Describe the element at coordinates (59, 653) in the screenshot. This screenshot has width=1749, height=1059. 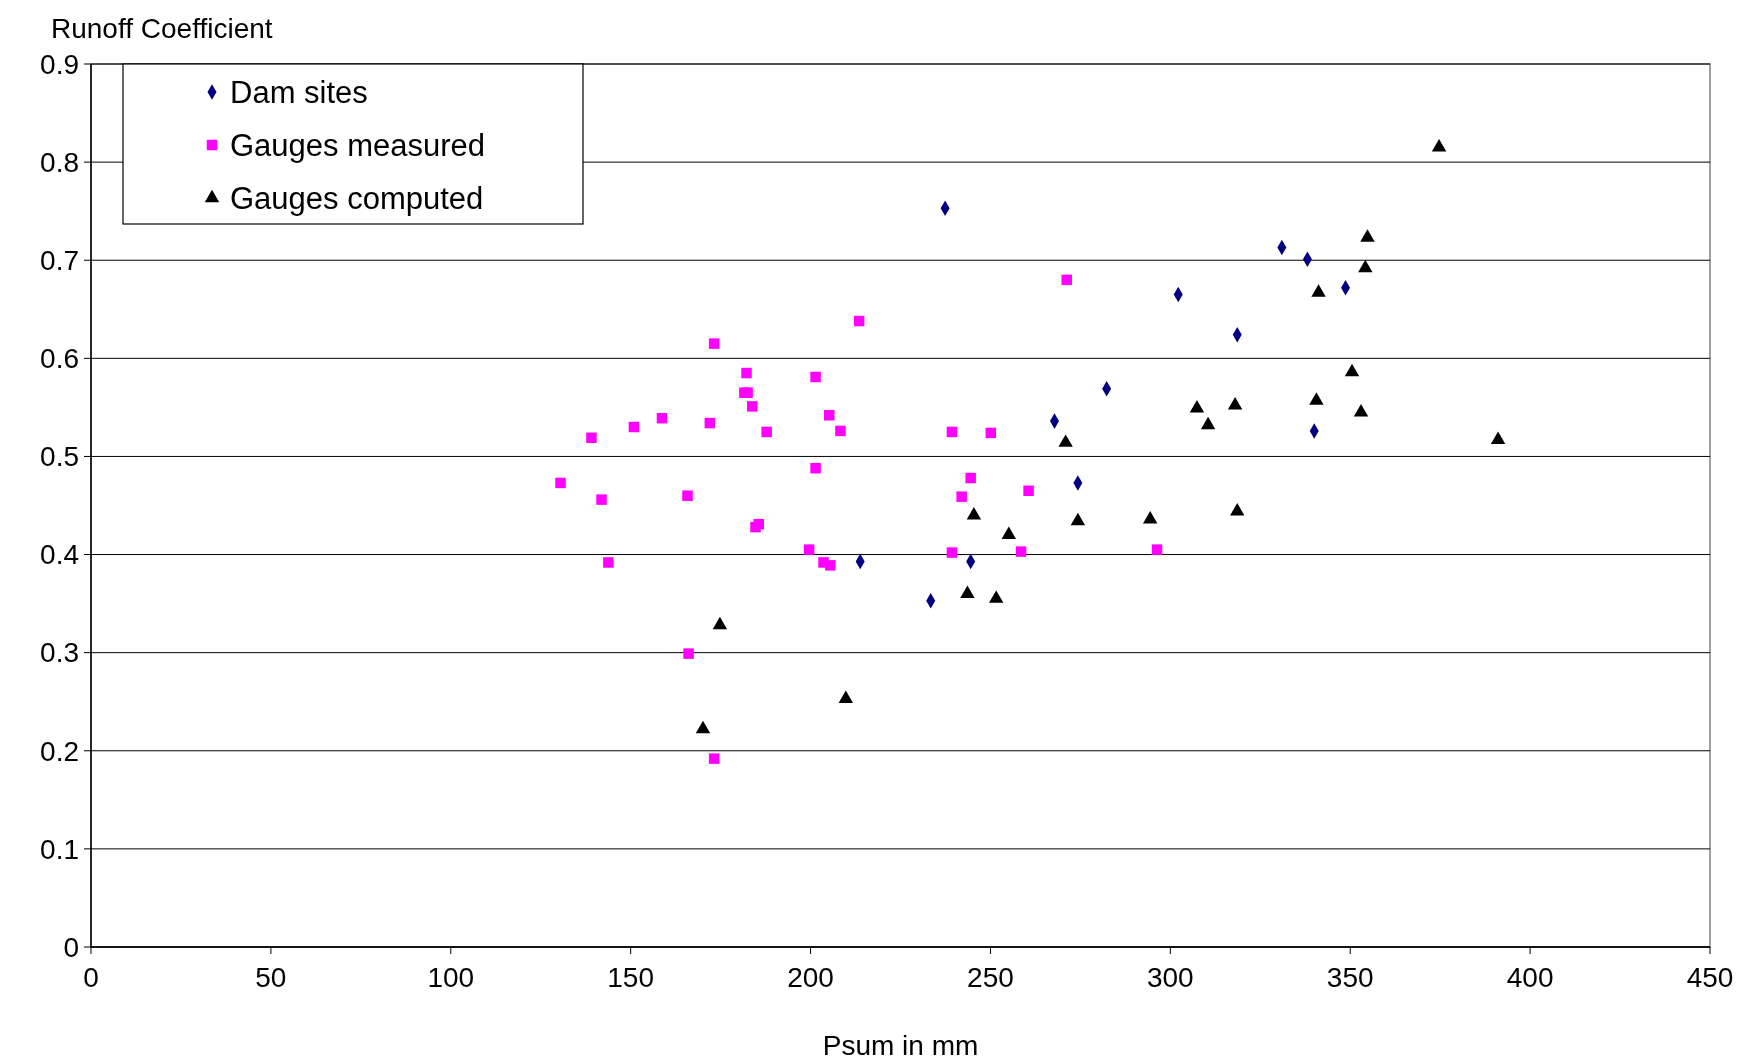
I see `y-tick-label: 0.3` at that location.